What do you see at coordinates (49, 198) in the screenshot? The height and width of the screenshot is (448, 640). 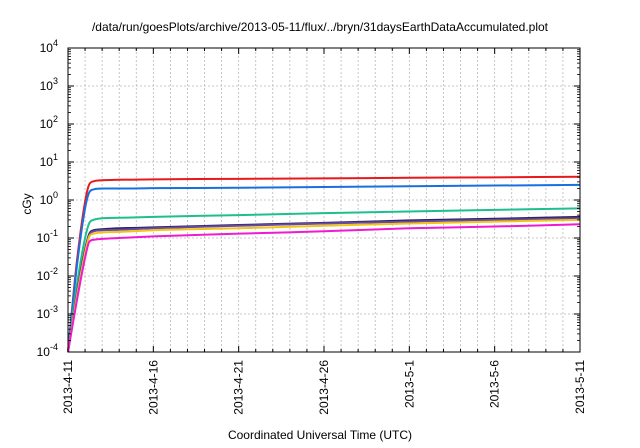 I see `y-tick-label: 10⁰` at bounding box center [49, 198].